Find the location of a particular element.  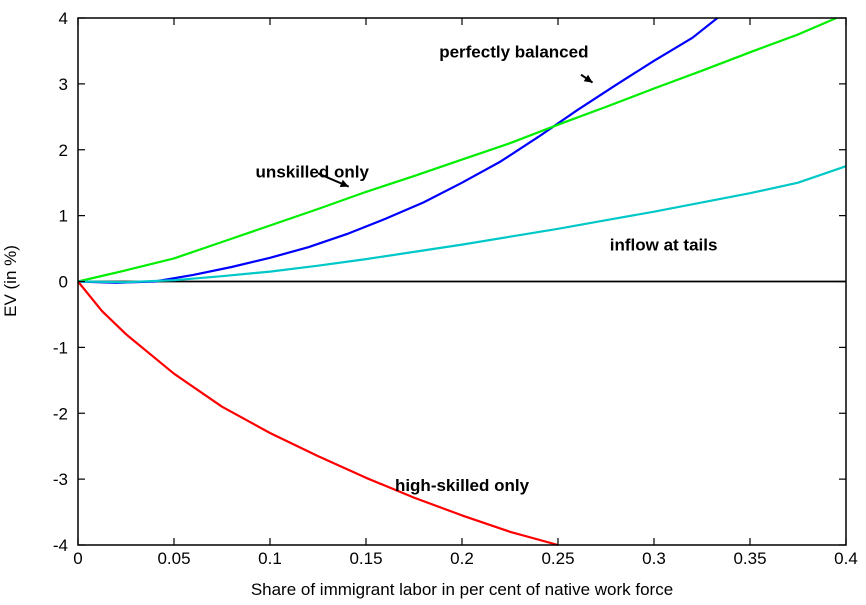

y-axis-title: EV (in %) is located at coordinates (10, 281).